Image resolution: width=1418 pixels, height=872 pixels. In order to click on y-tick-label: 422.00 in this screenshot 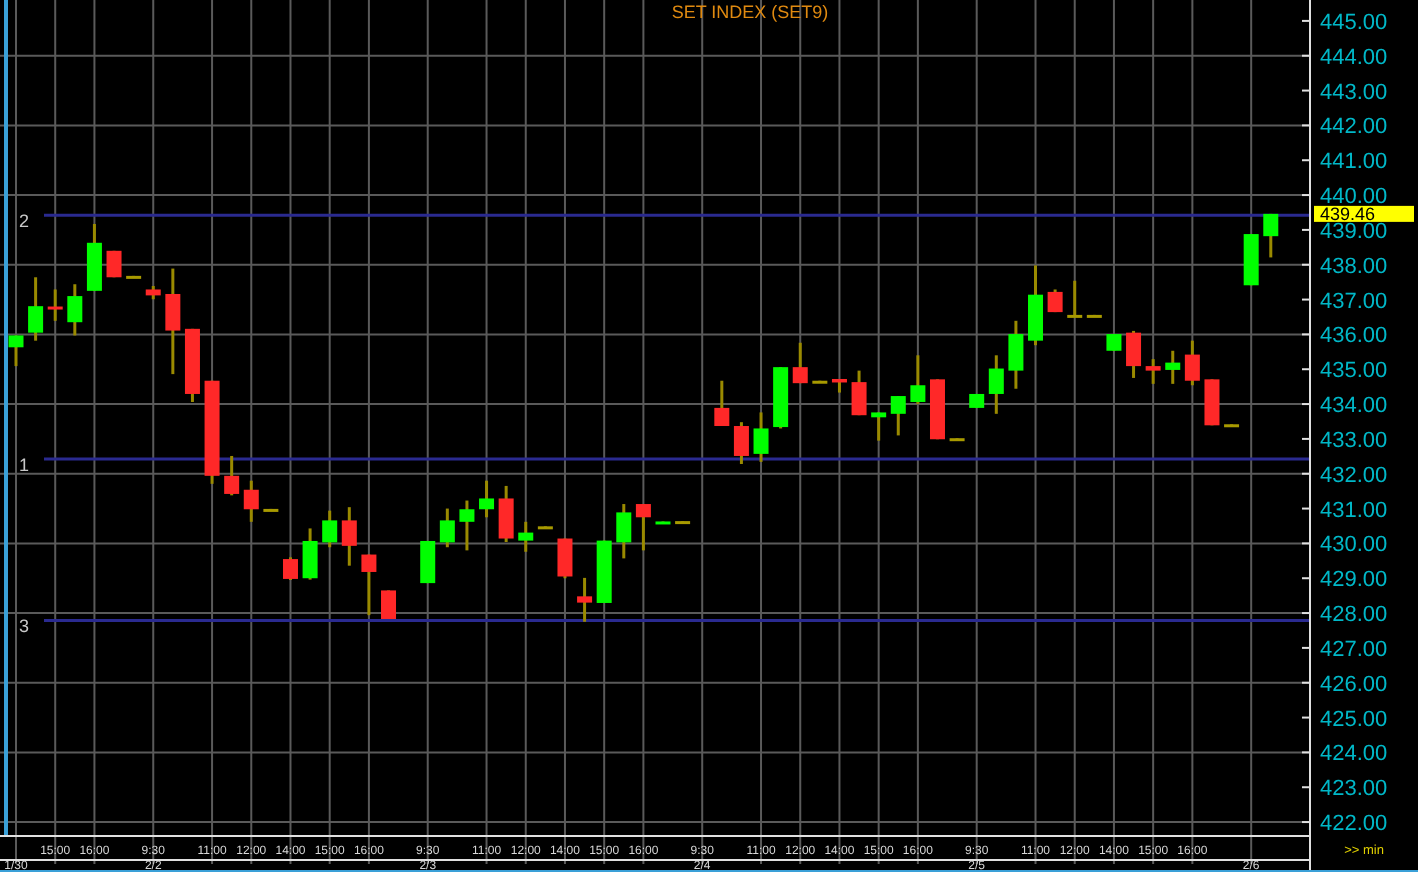, I will do `click(1354, 824)`.